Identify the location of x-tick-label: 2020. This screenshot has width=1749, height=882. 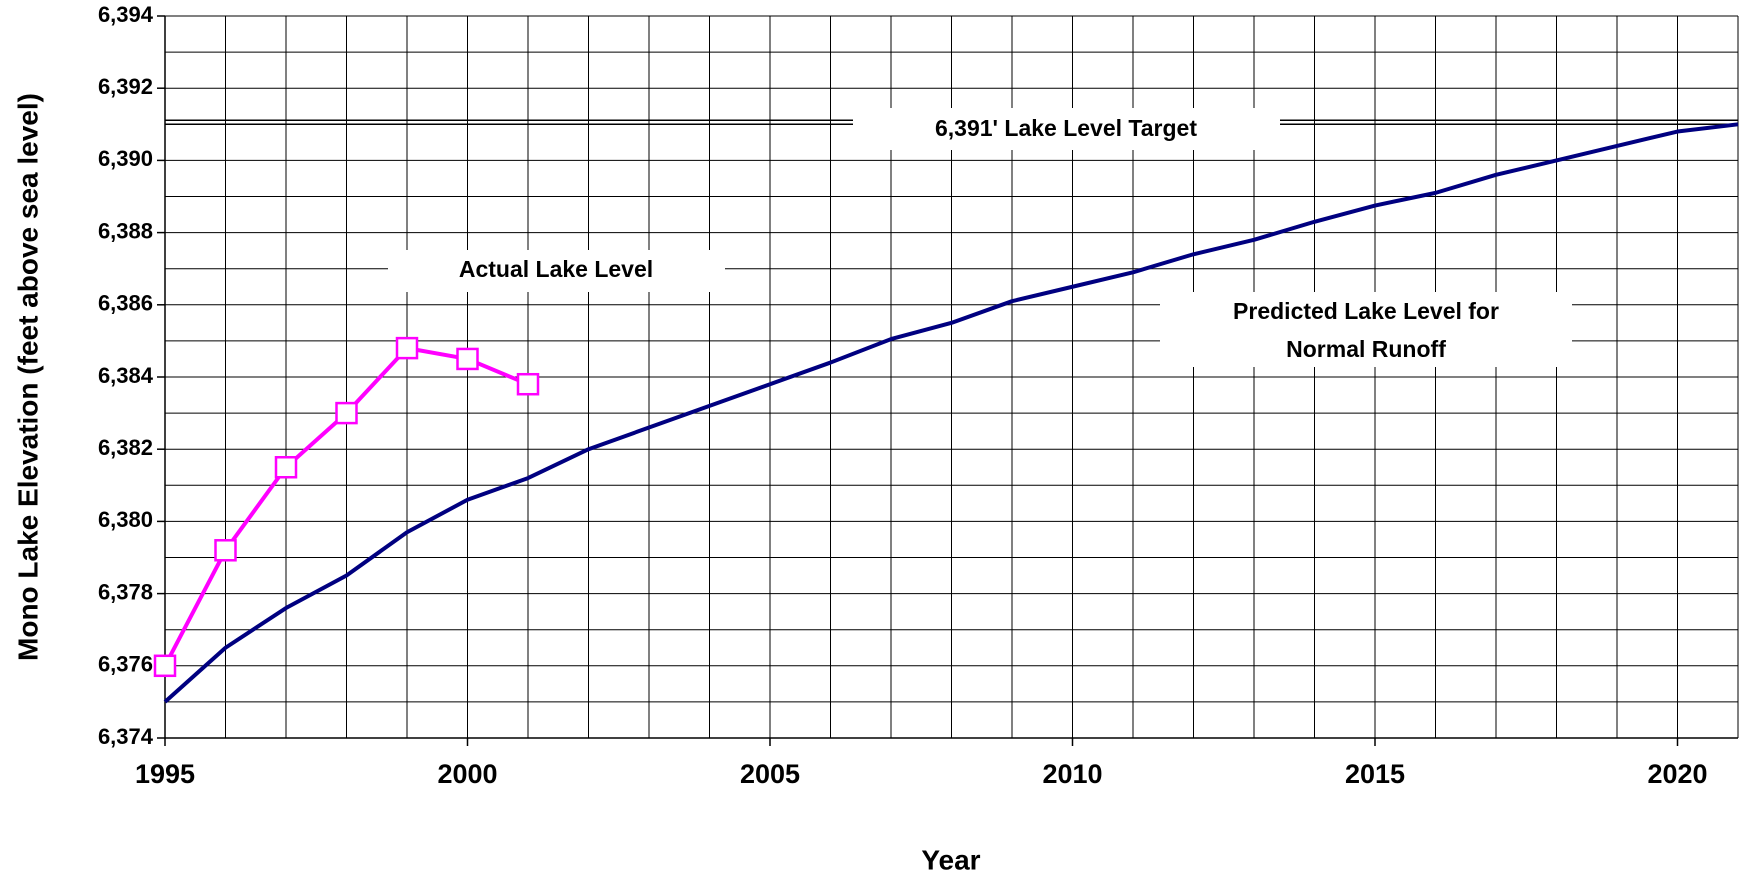
(1677, 774).